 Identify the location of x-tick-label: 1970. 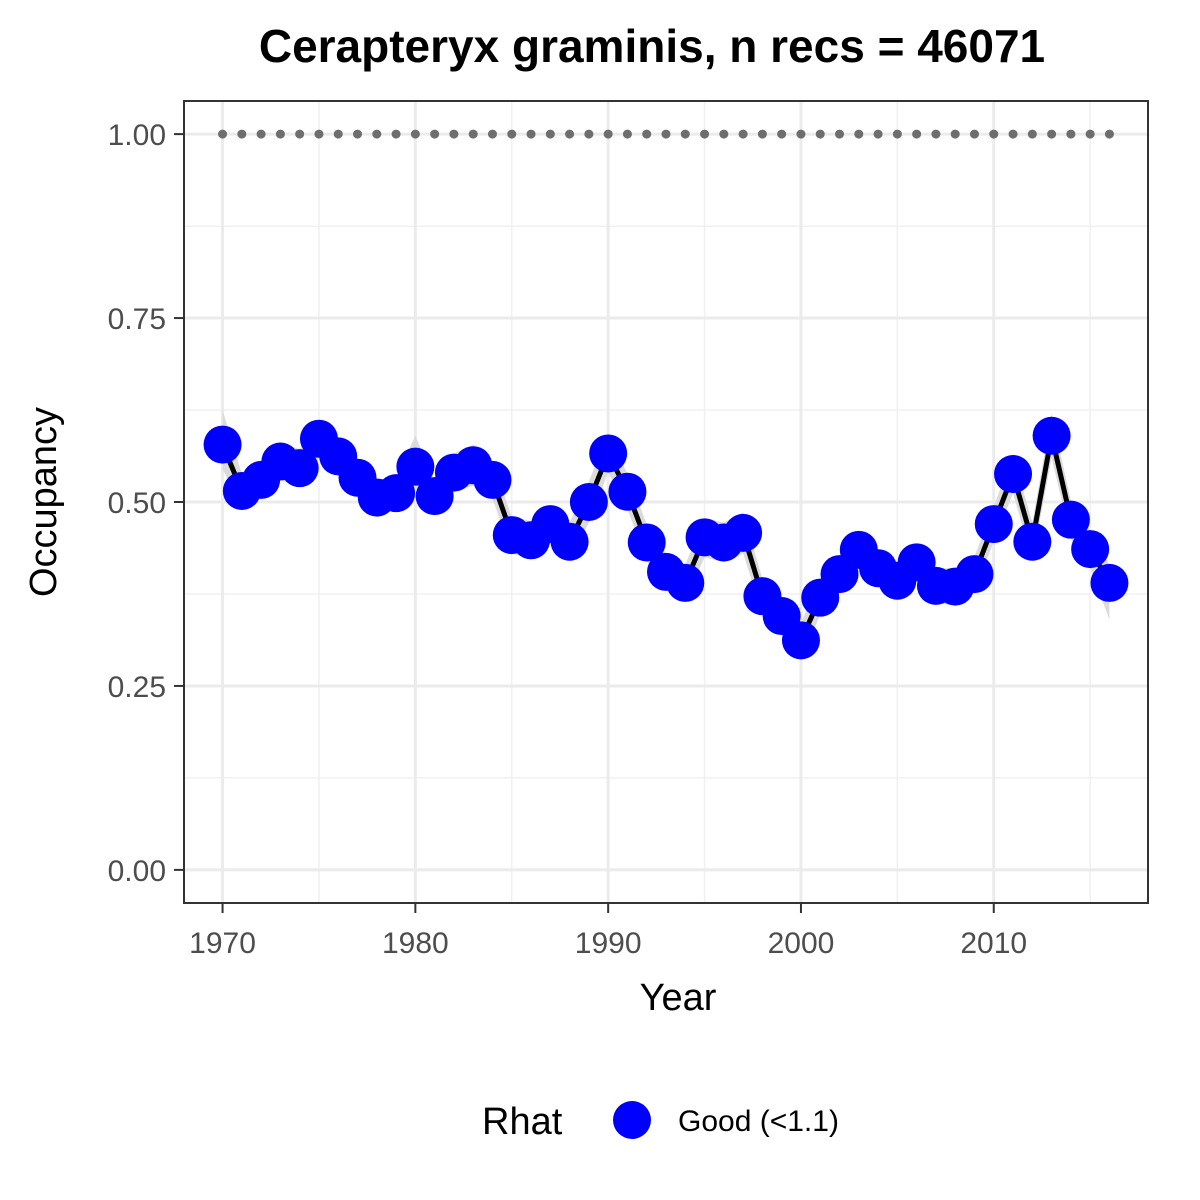
(222, 943).